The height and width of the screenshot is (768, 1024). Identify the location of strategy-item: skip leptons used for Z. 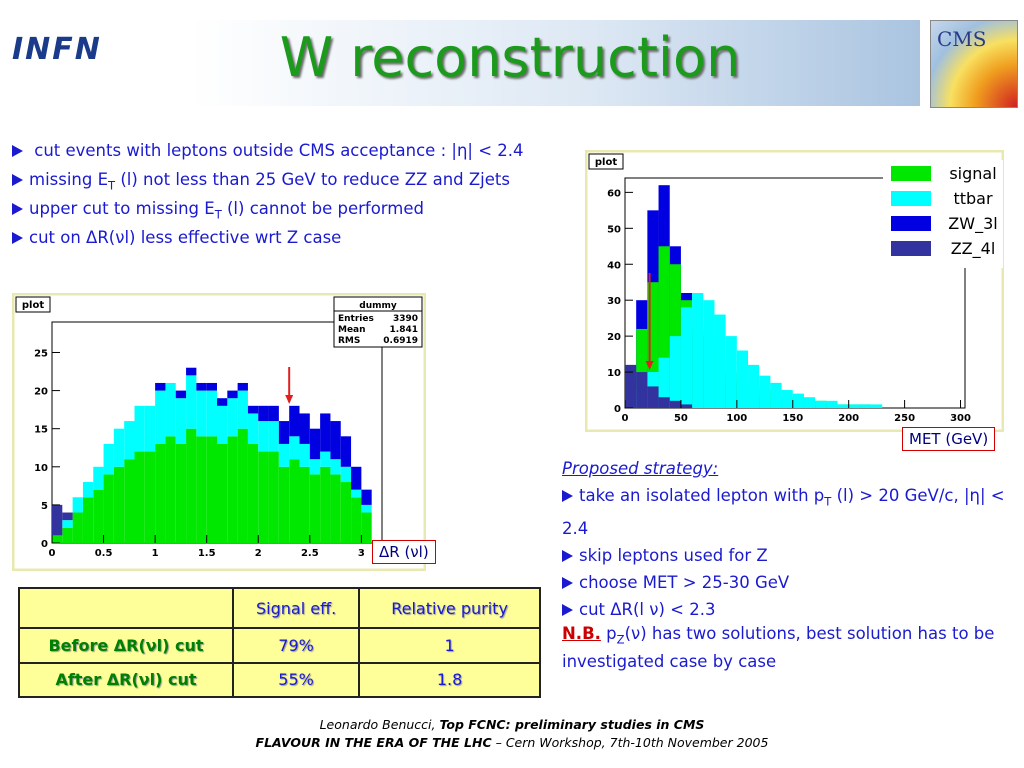
(787, 555).